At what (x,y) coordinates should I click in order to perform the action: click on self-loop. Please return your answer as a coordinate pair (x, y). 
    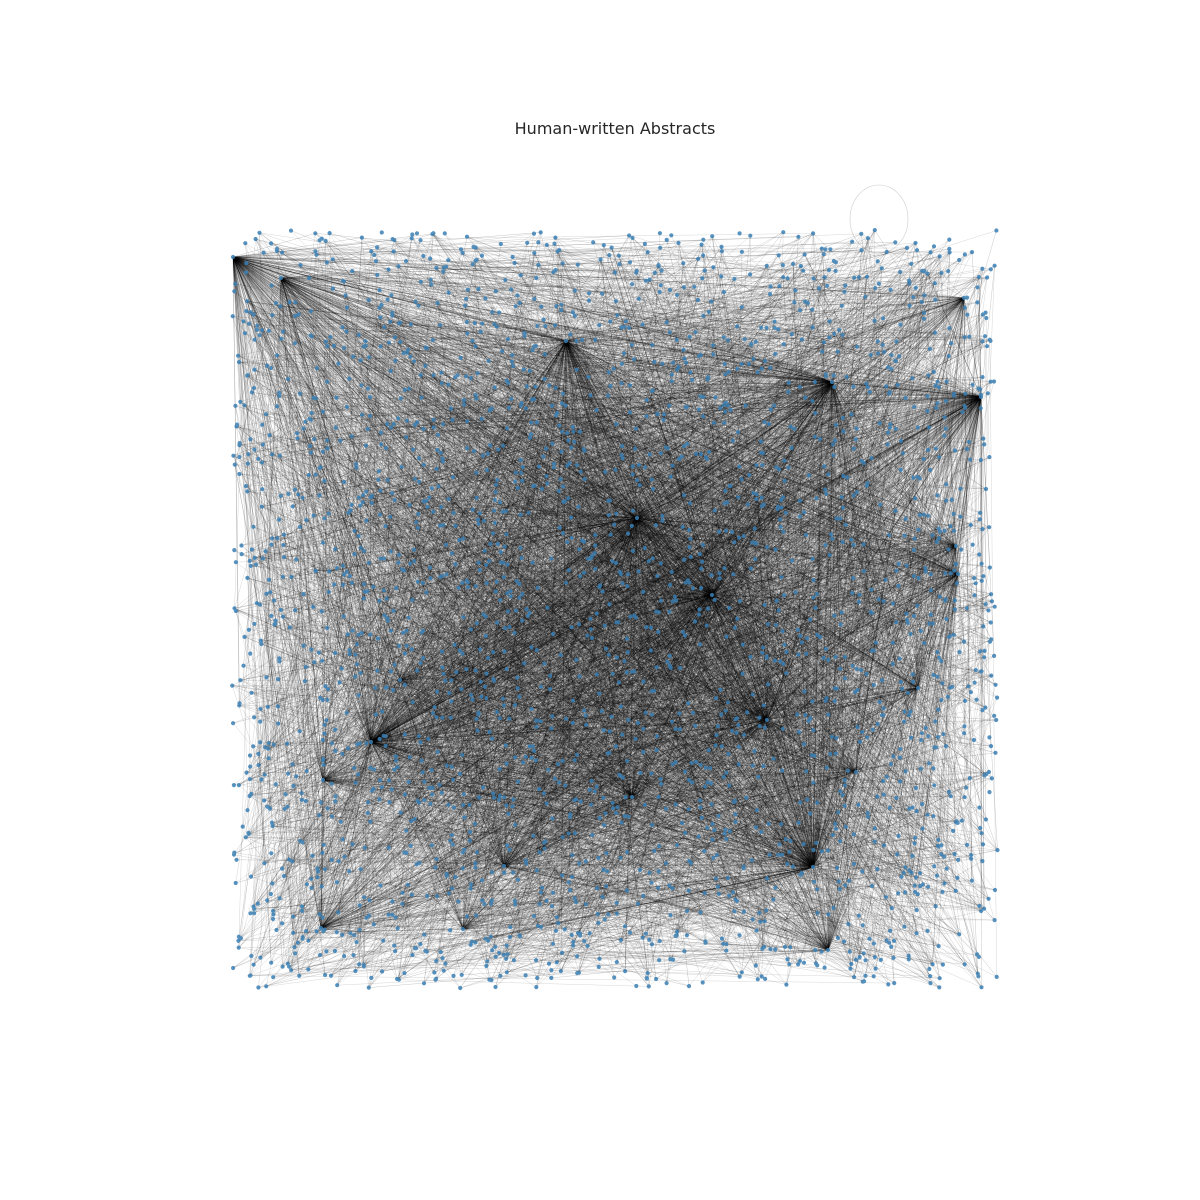
    Looking at the image, I should click on (879, 219).